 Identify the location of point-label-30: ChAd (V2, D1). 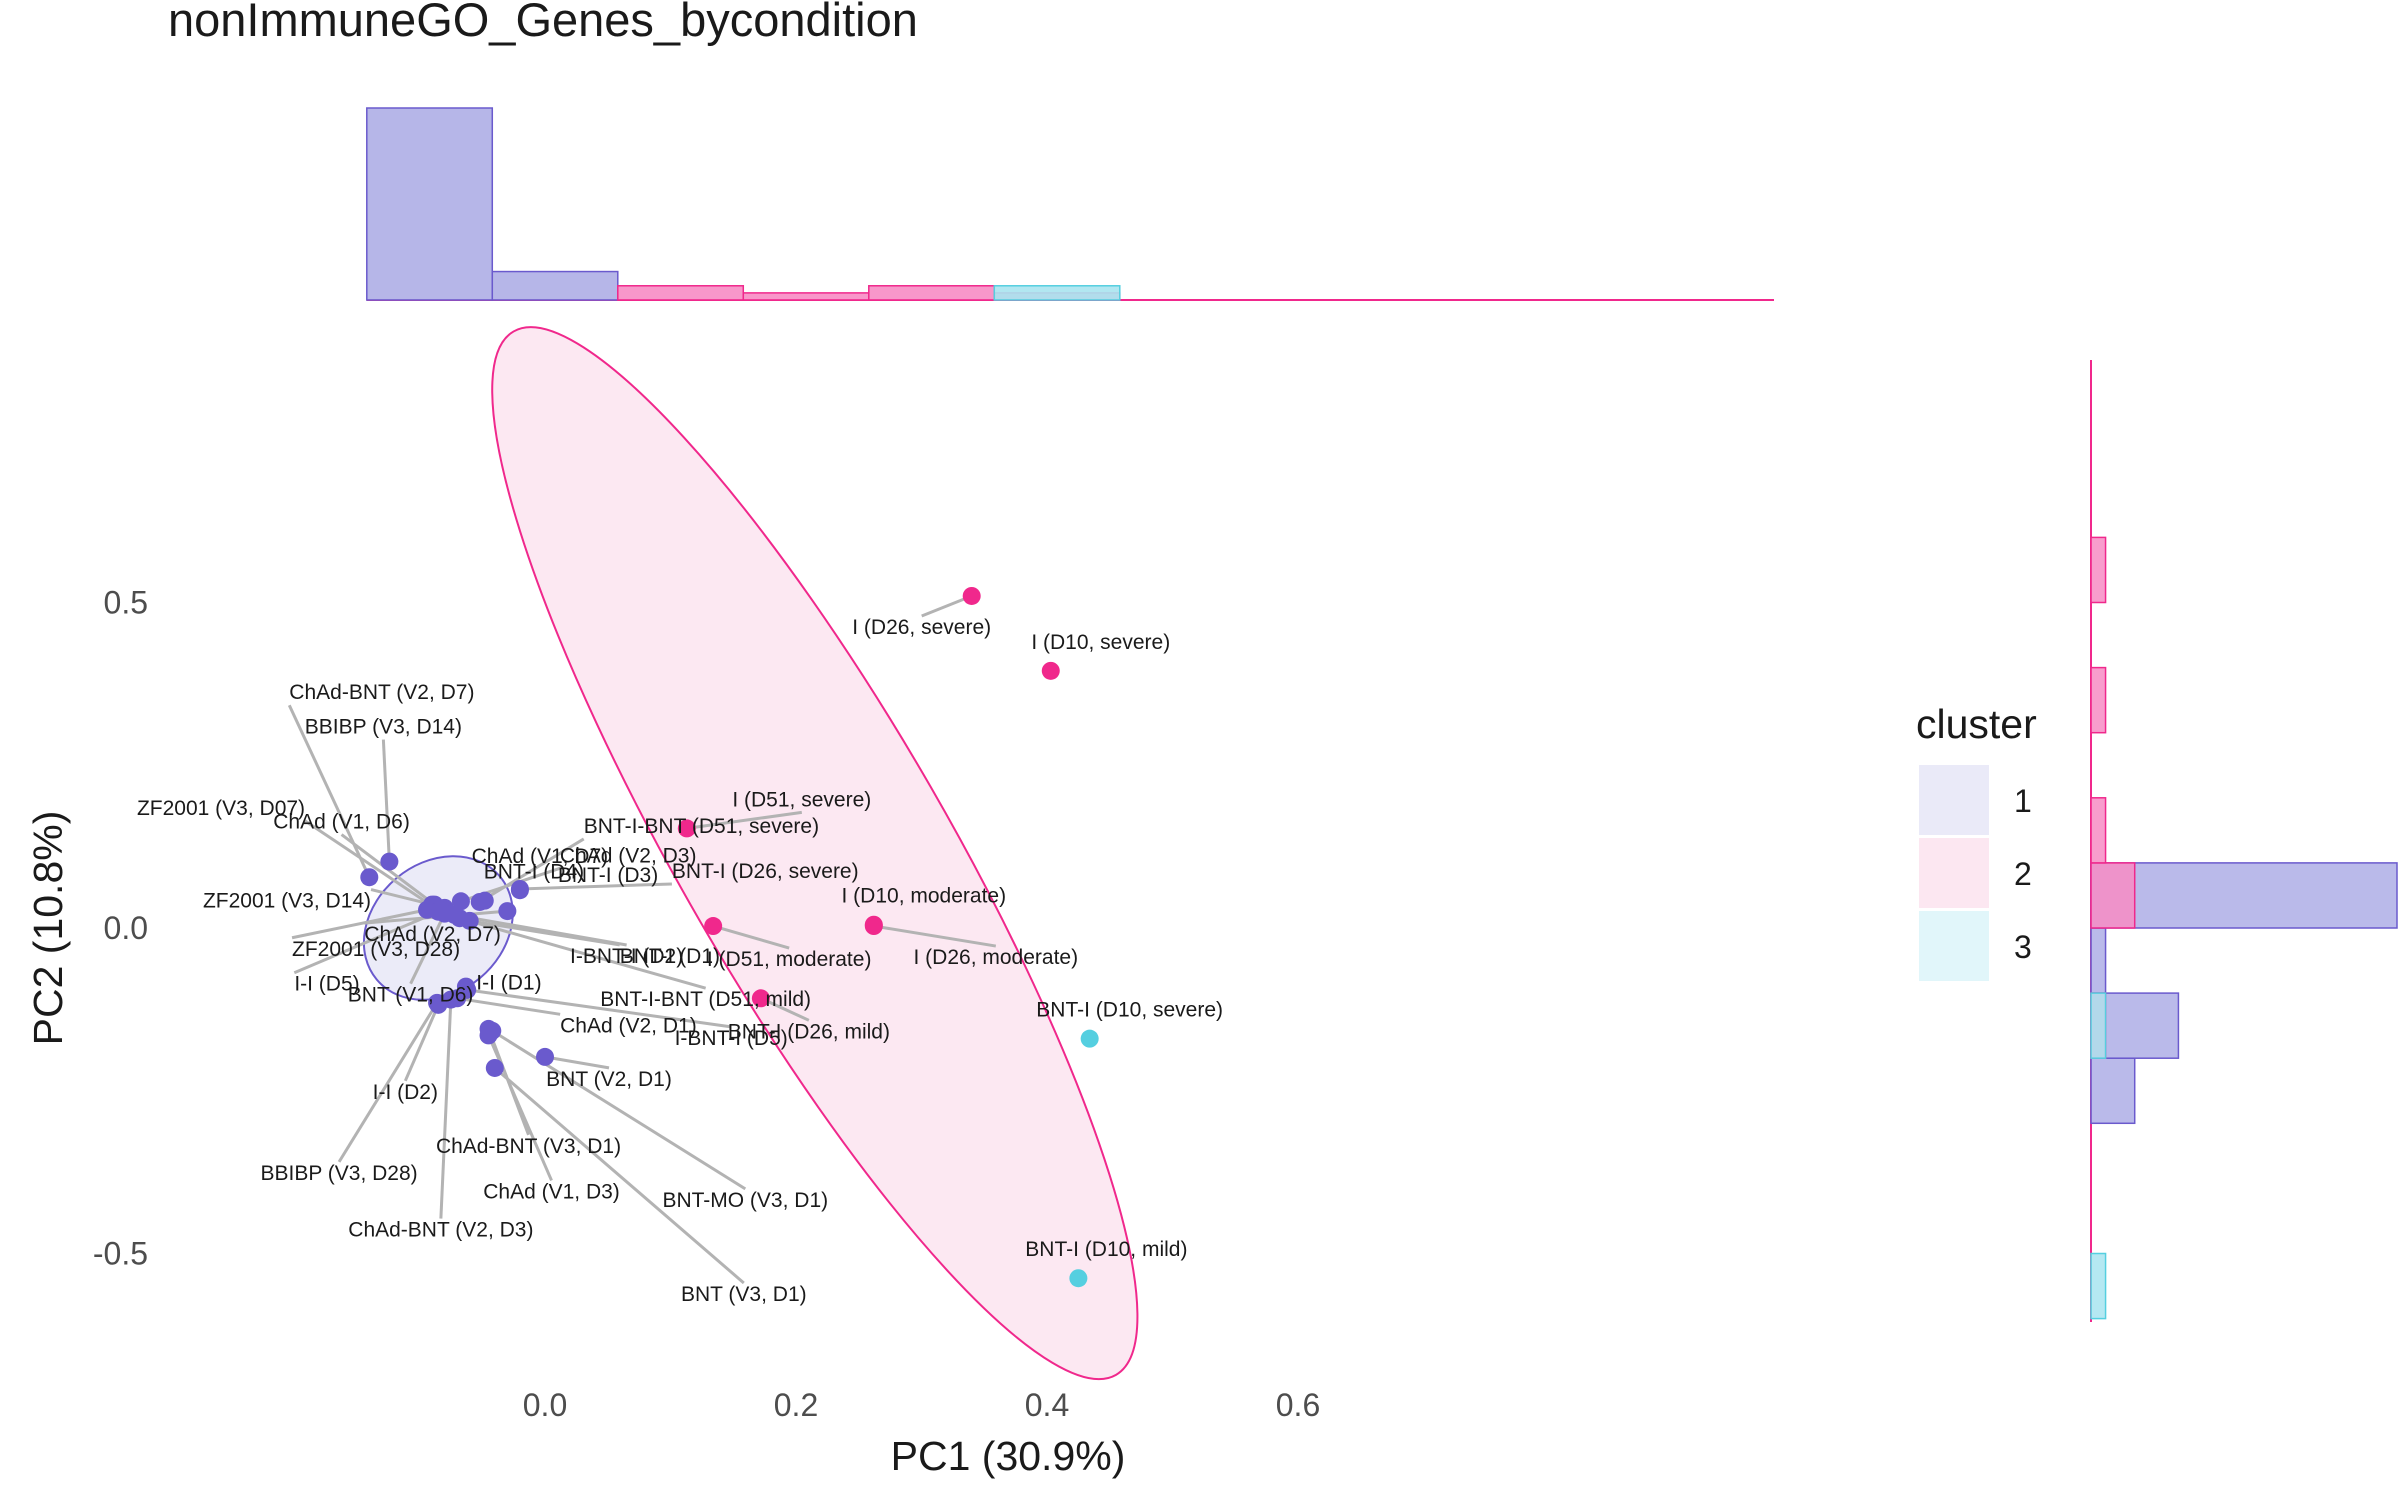
(628, 1025).